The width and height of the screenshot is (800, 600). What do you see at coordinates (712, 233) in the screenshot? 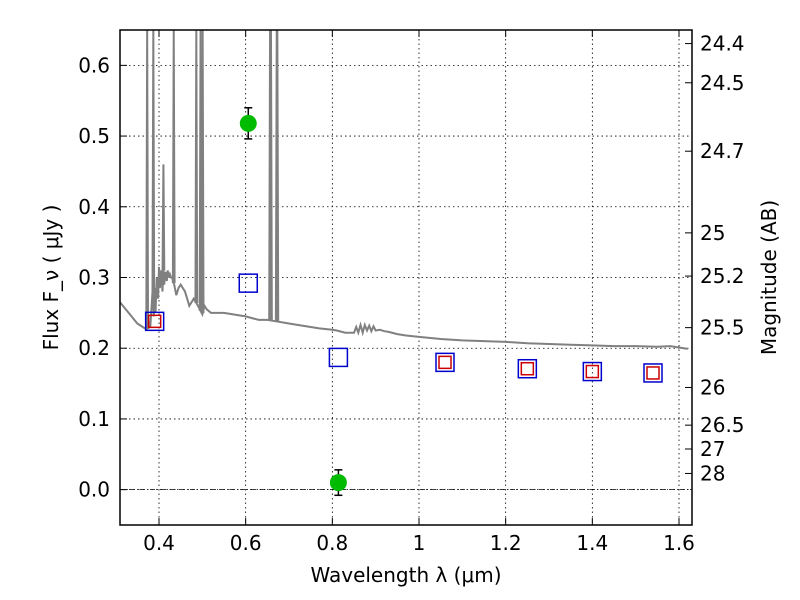
I see `right-tick-label: 25` at bounding box center [712, 233].